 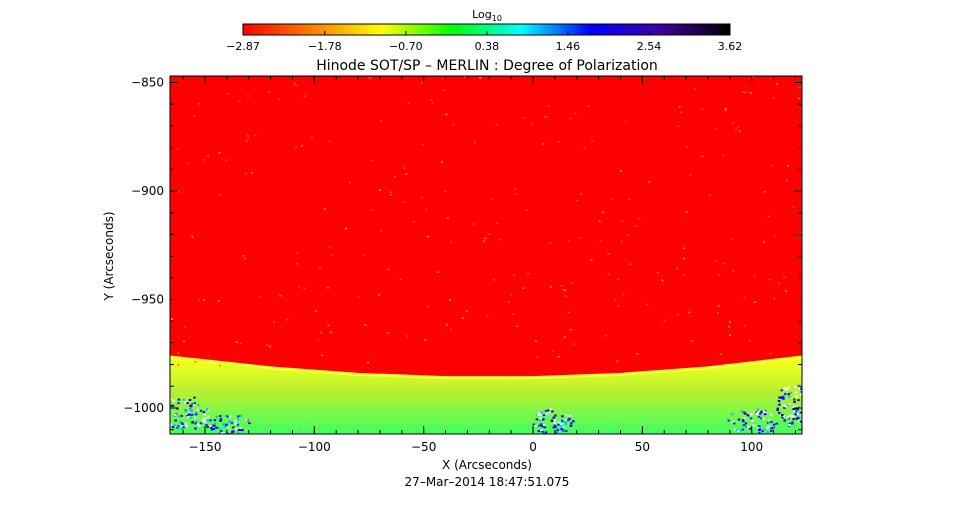 What do you see at coordinates (325, 46) in the screenshot?
I see `colorbar-tick-label: −1.78` at bounding box center [325, 46].